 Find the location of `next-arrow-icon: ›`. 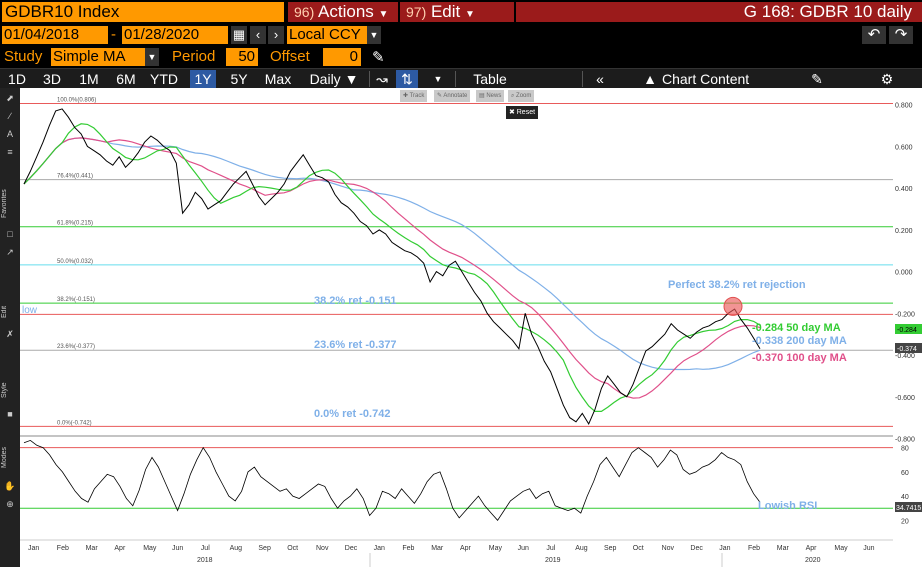

next-arrow-icon: › is located at coordinates (276, 35).